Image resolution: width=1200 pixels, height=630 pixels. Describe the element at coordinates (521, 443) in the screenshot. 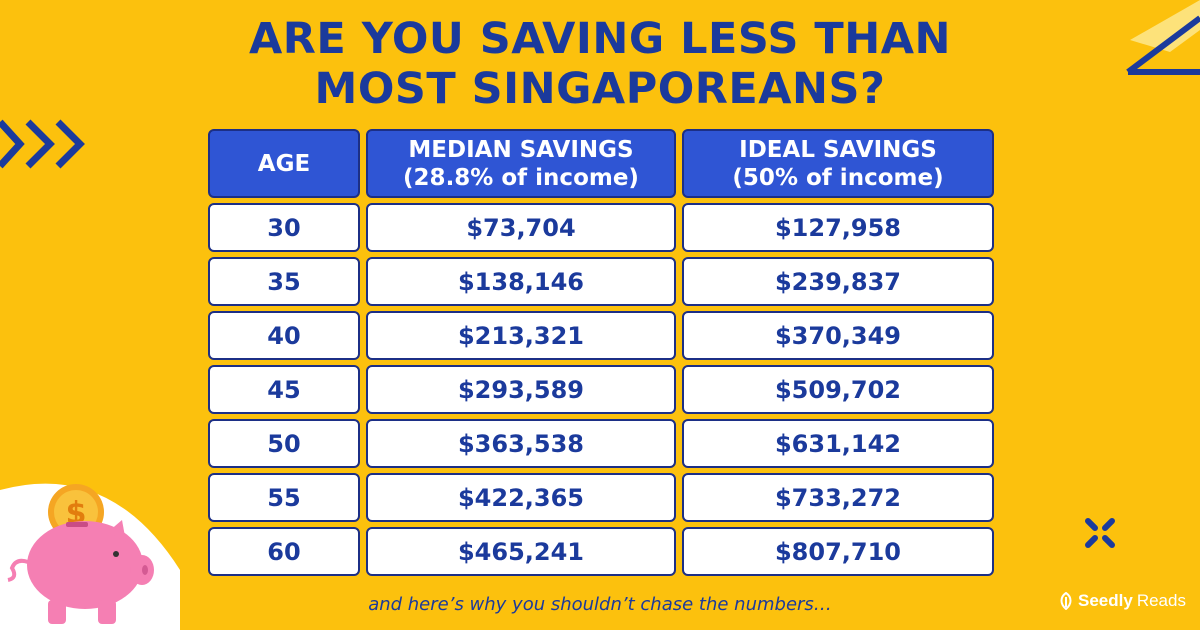

I see `median-savings-cell: $363,538` at that location.